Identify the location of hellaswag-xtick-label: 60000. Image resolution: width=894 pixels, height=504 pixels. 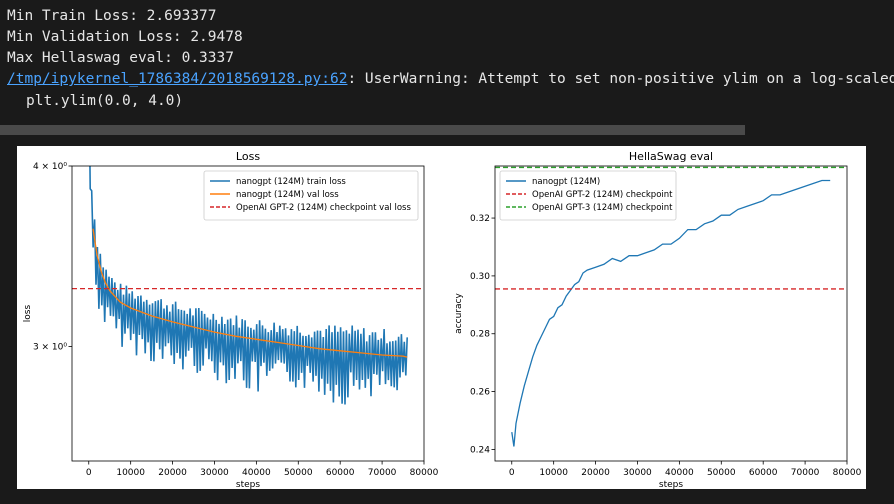
(763, 473).